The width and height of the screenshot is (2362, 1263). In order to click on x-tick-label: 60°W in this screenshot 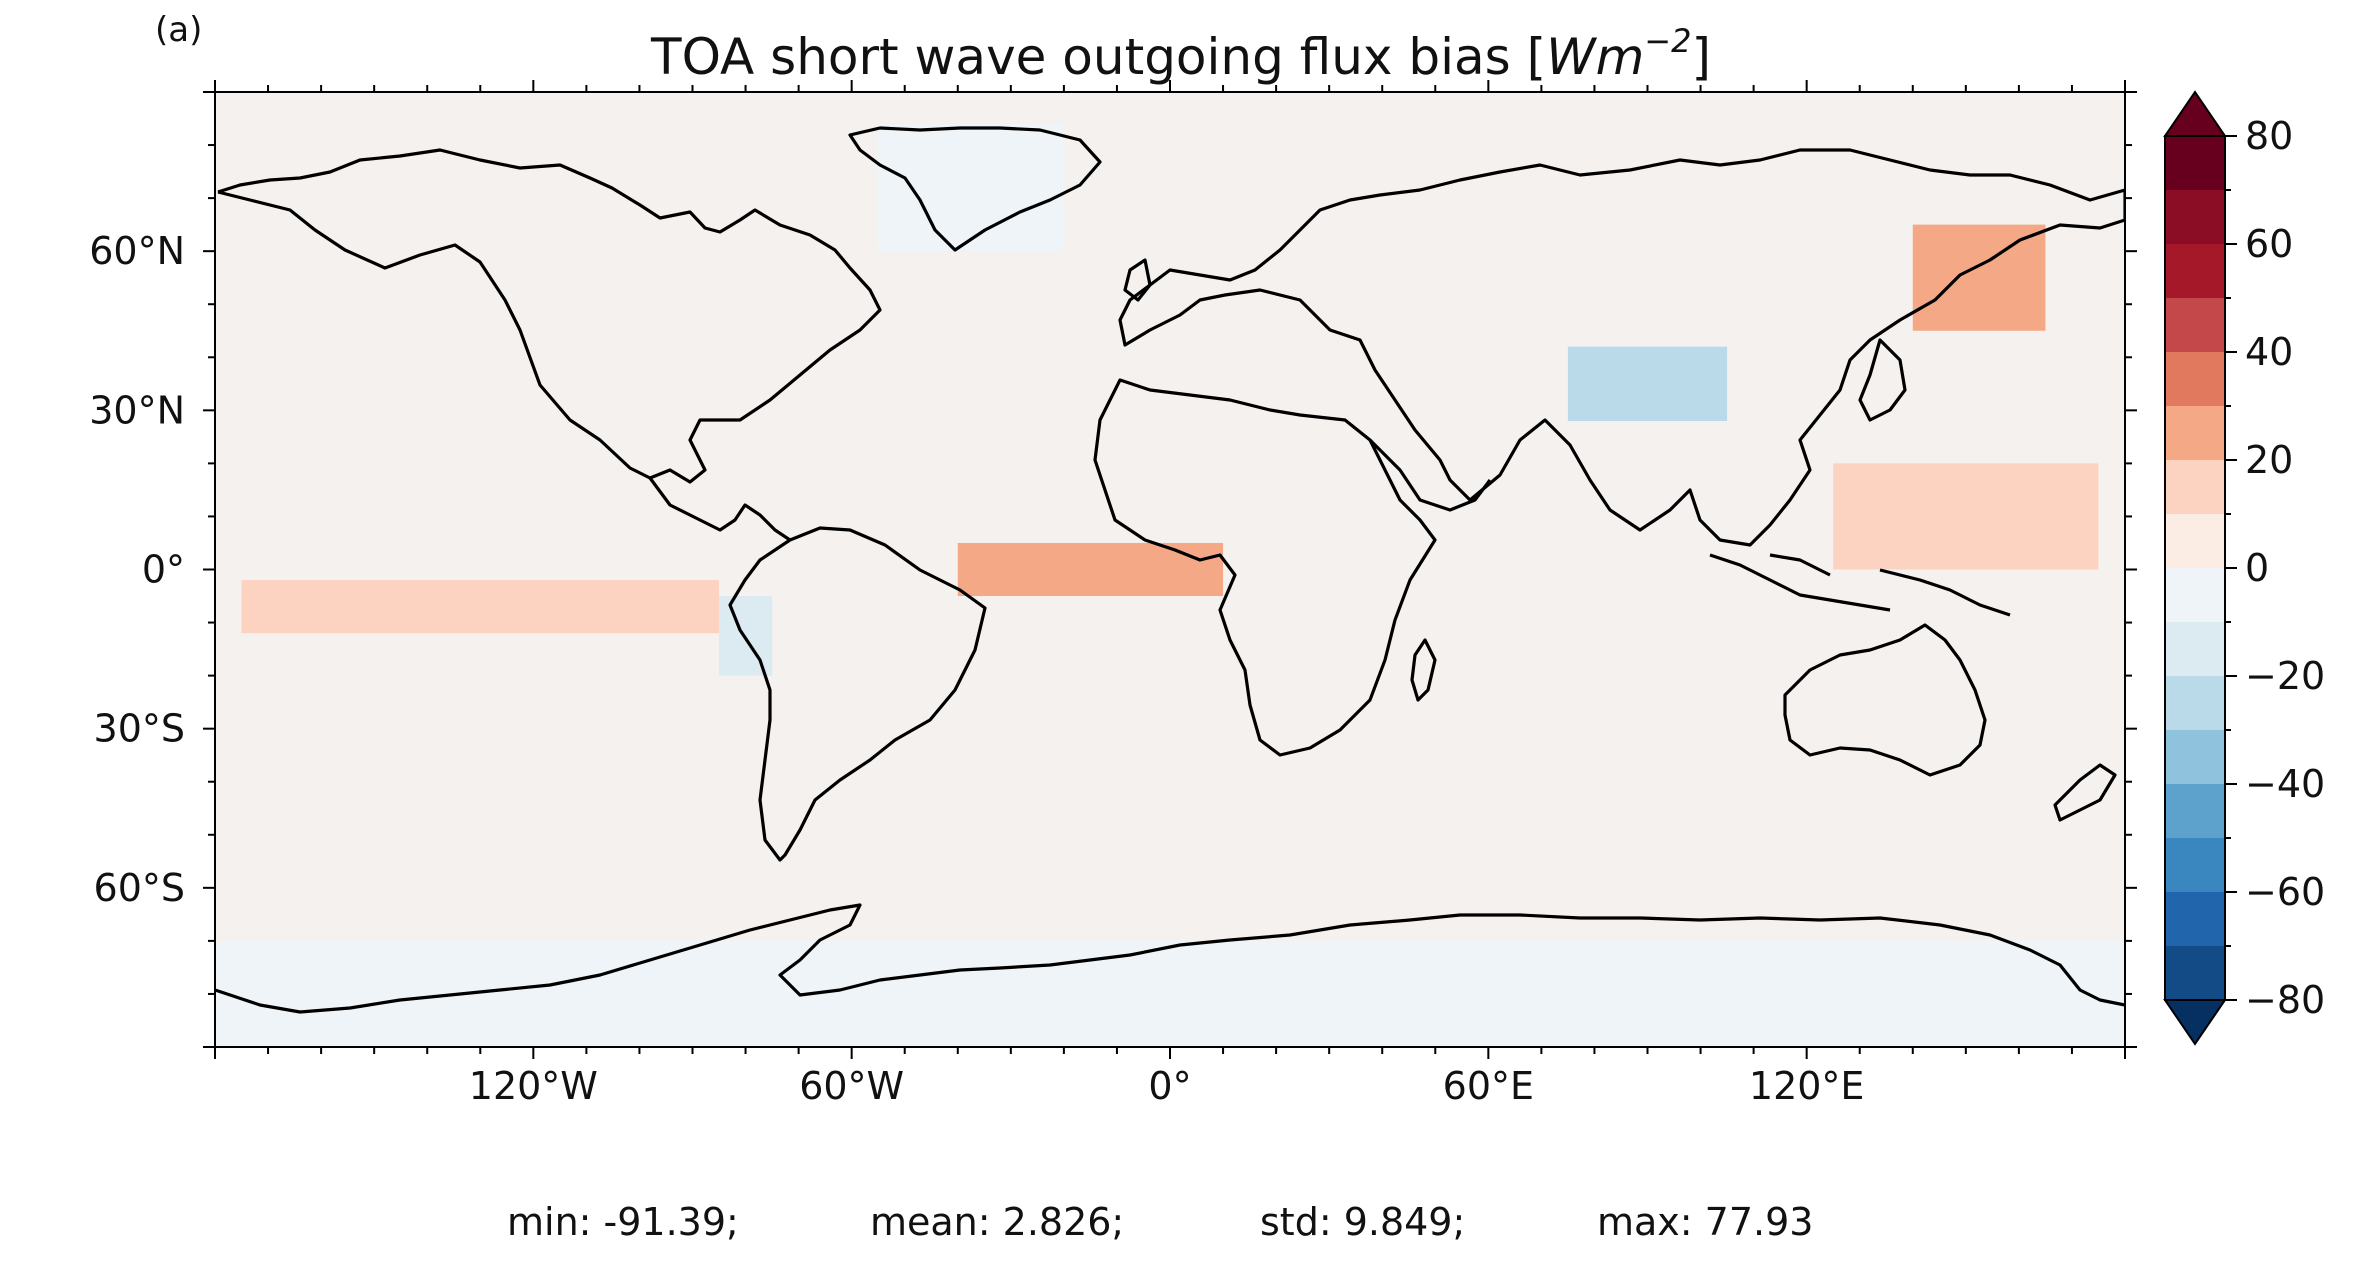, I will do `click(851, 1086)`.